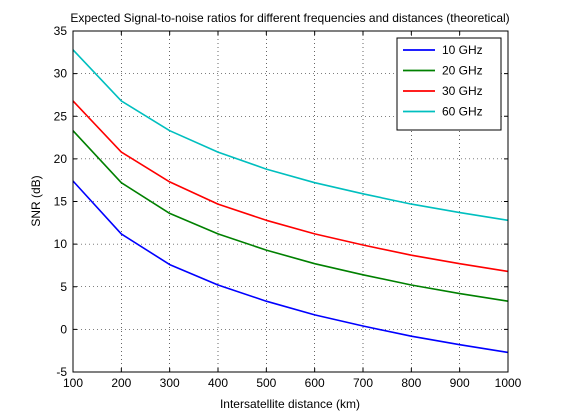 Image resolution: width=561 pixels, height=420 pixels. What do you see at coordinates (462, 112) in the screenshot?
I see `legend-label: 60 GHz` at bounding box center [462, 112].